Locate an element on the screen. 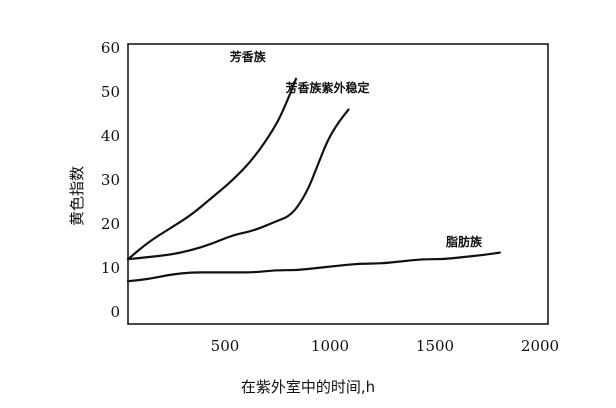 This screenshot has width=616, height=408. y-tick-label: 50 is located at coordinates (110, 92).